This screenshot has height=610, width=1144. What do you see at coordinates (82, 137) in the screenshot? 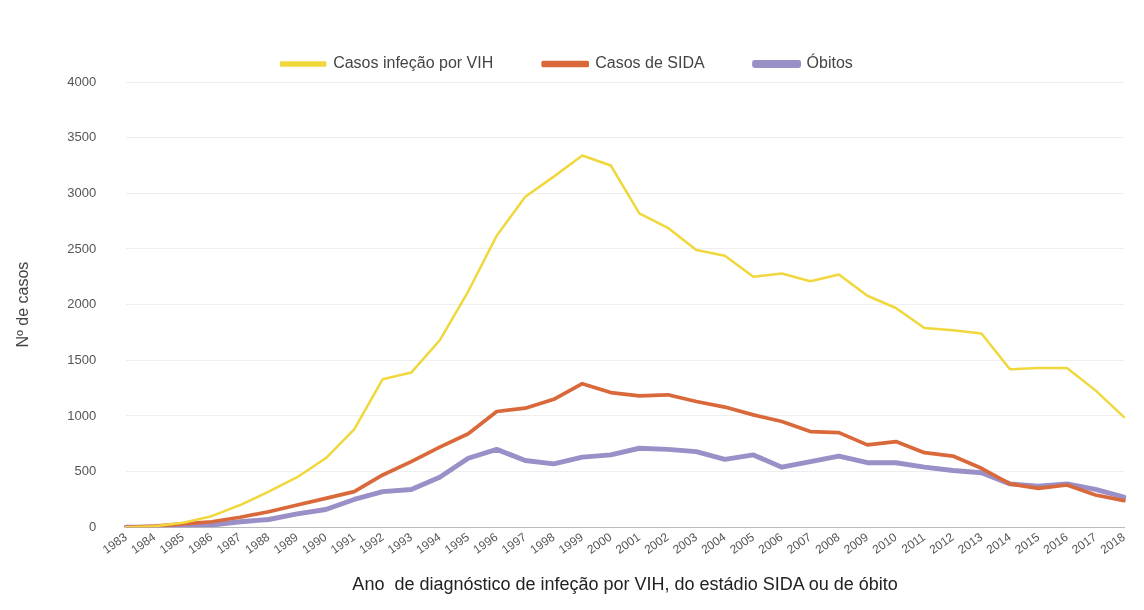
I see `y-tick-label: 3500` at bounding box center [82, 137].